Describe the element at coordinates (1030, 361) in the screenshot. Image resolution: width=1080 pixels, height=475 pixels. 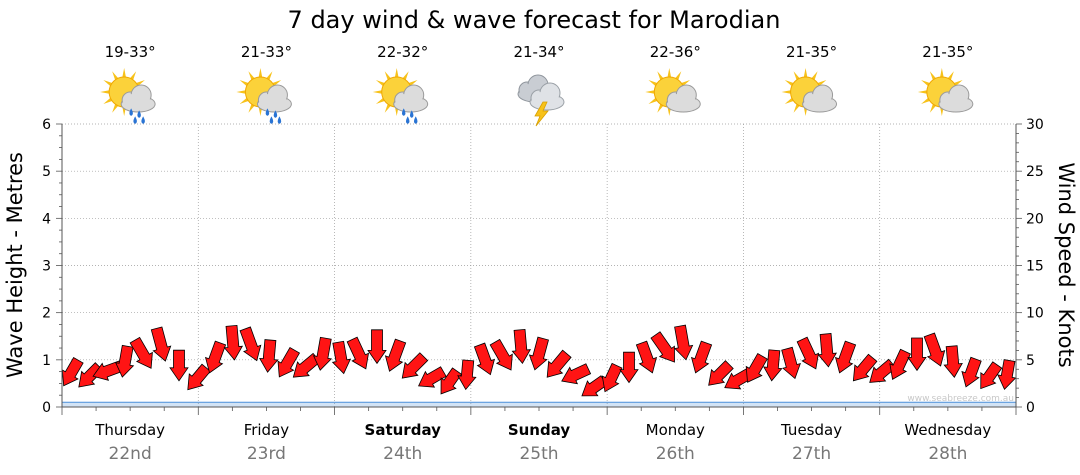
I see `y2-tick-label: 5` at that location.